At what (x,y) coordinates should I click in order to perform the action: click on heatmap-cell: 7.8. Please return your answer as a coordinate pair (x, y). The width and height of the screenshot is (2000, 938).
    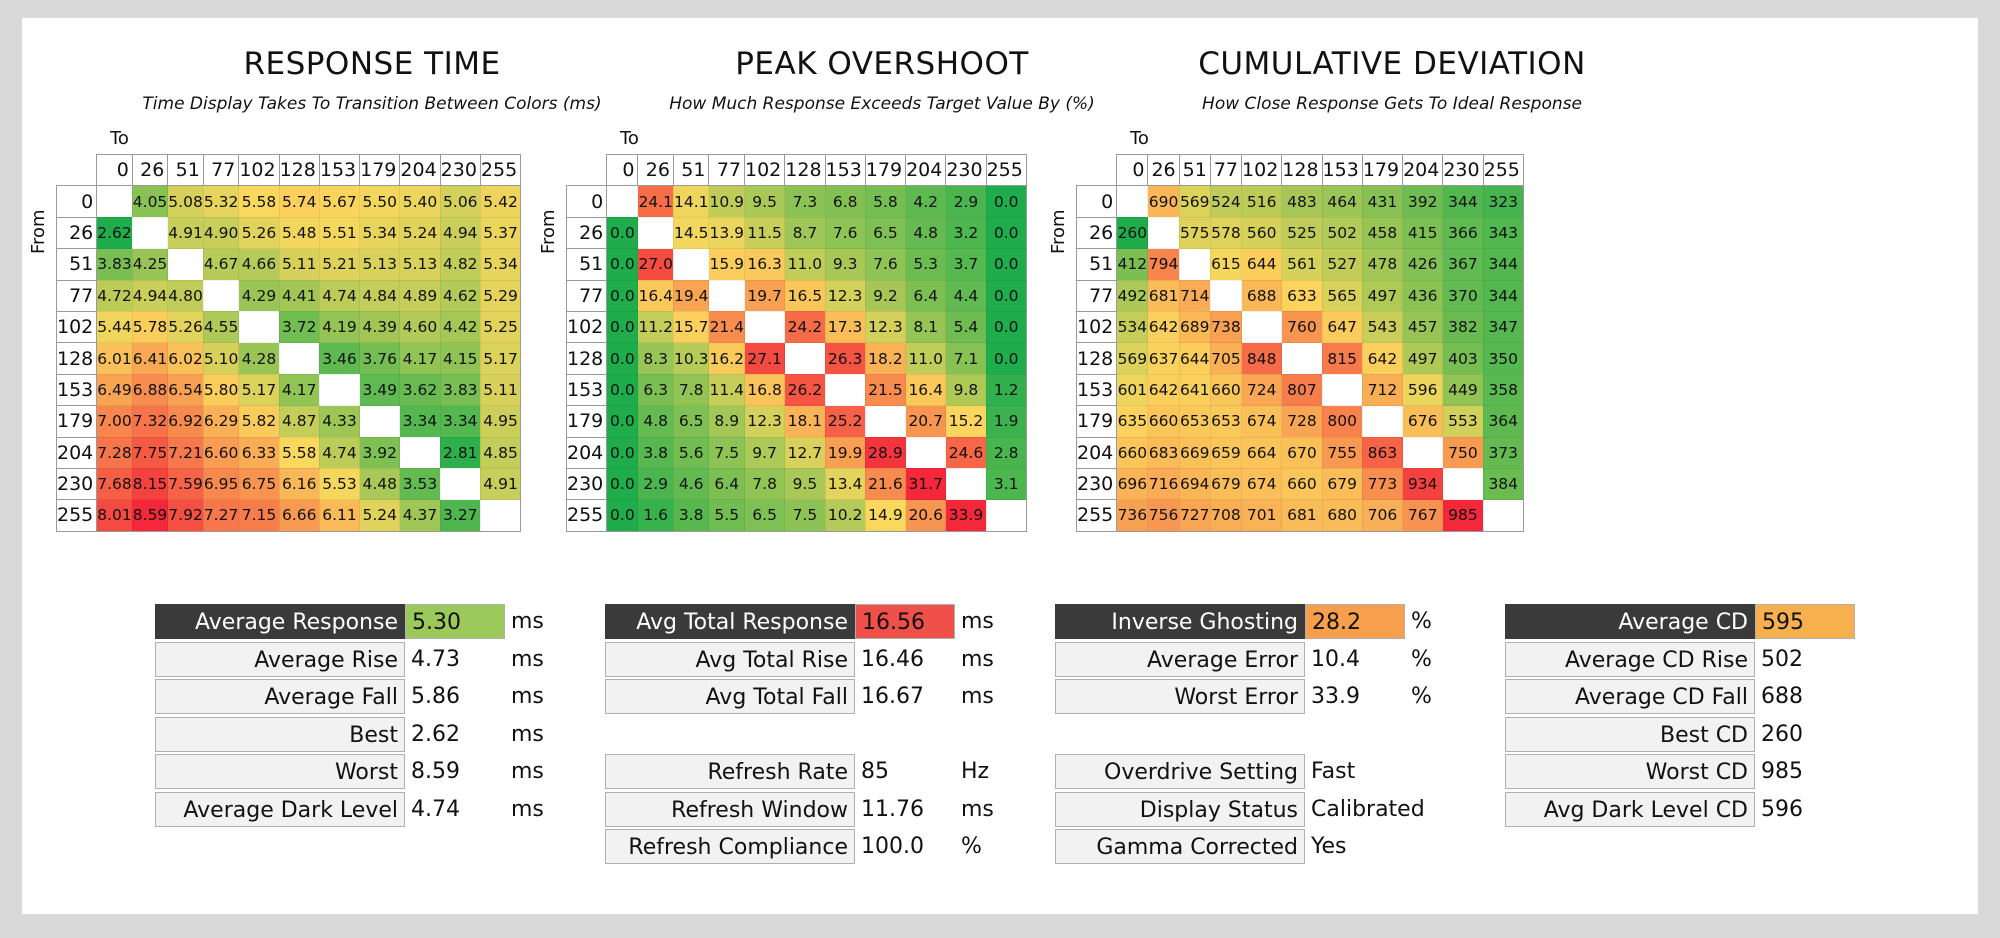
    Looking at the image, I should click on (691, 390).